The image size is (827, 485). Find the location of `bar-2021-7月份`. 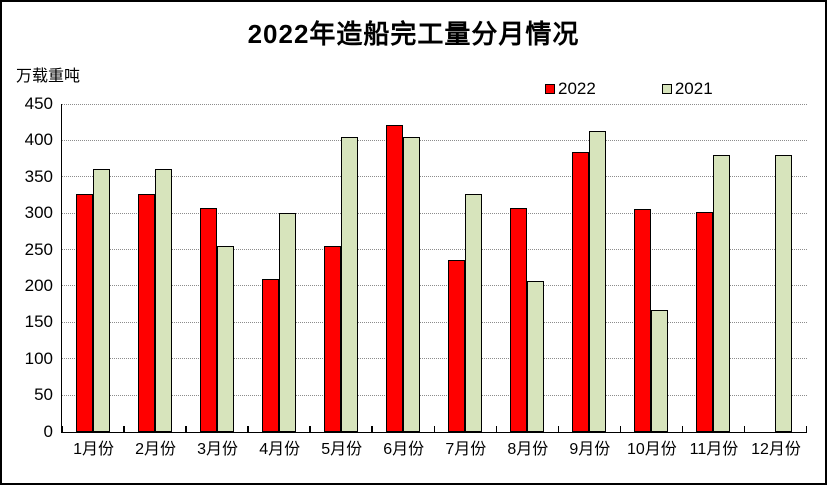

bar-2021-7月份 is located at coordinates (473, 313).